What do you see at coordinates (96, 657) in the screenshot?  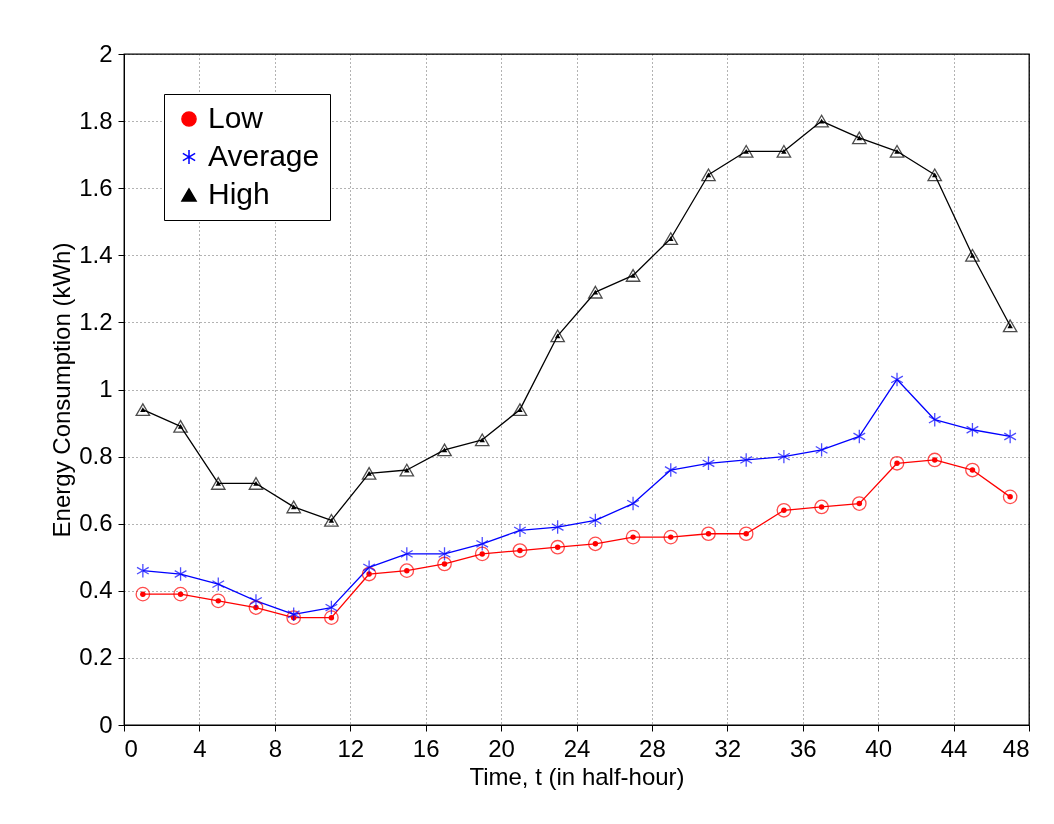 I see `y-tick-label: 0.2` at bounding box center [96, 657].